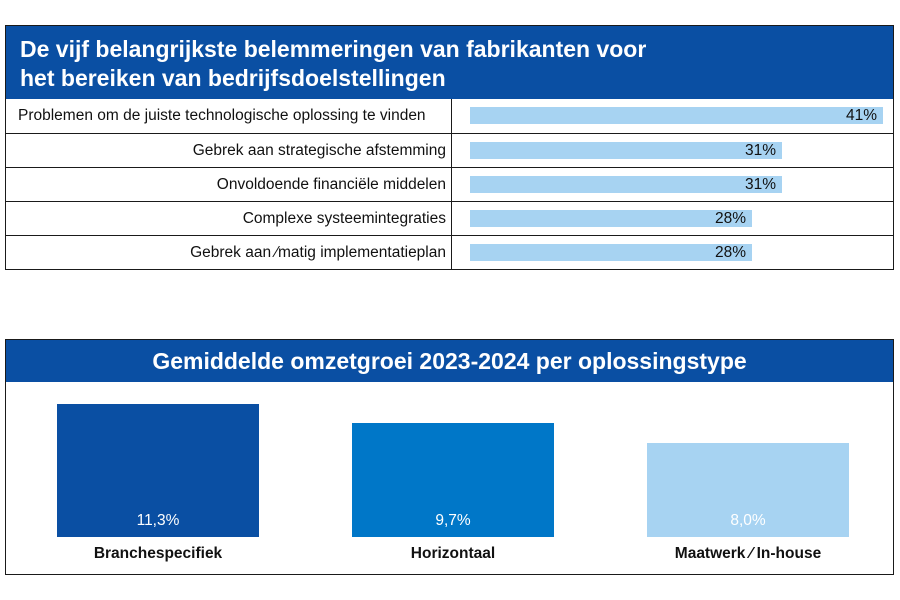 The height and width of the screenshot is (600, 900). I want to click on growth-value-label: 8,0%, so click(748, 520).